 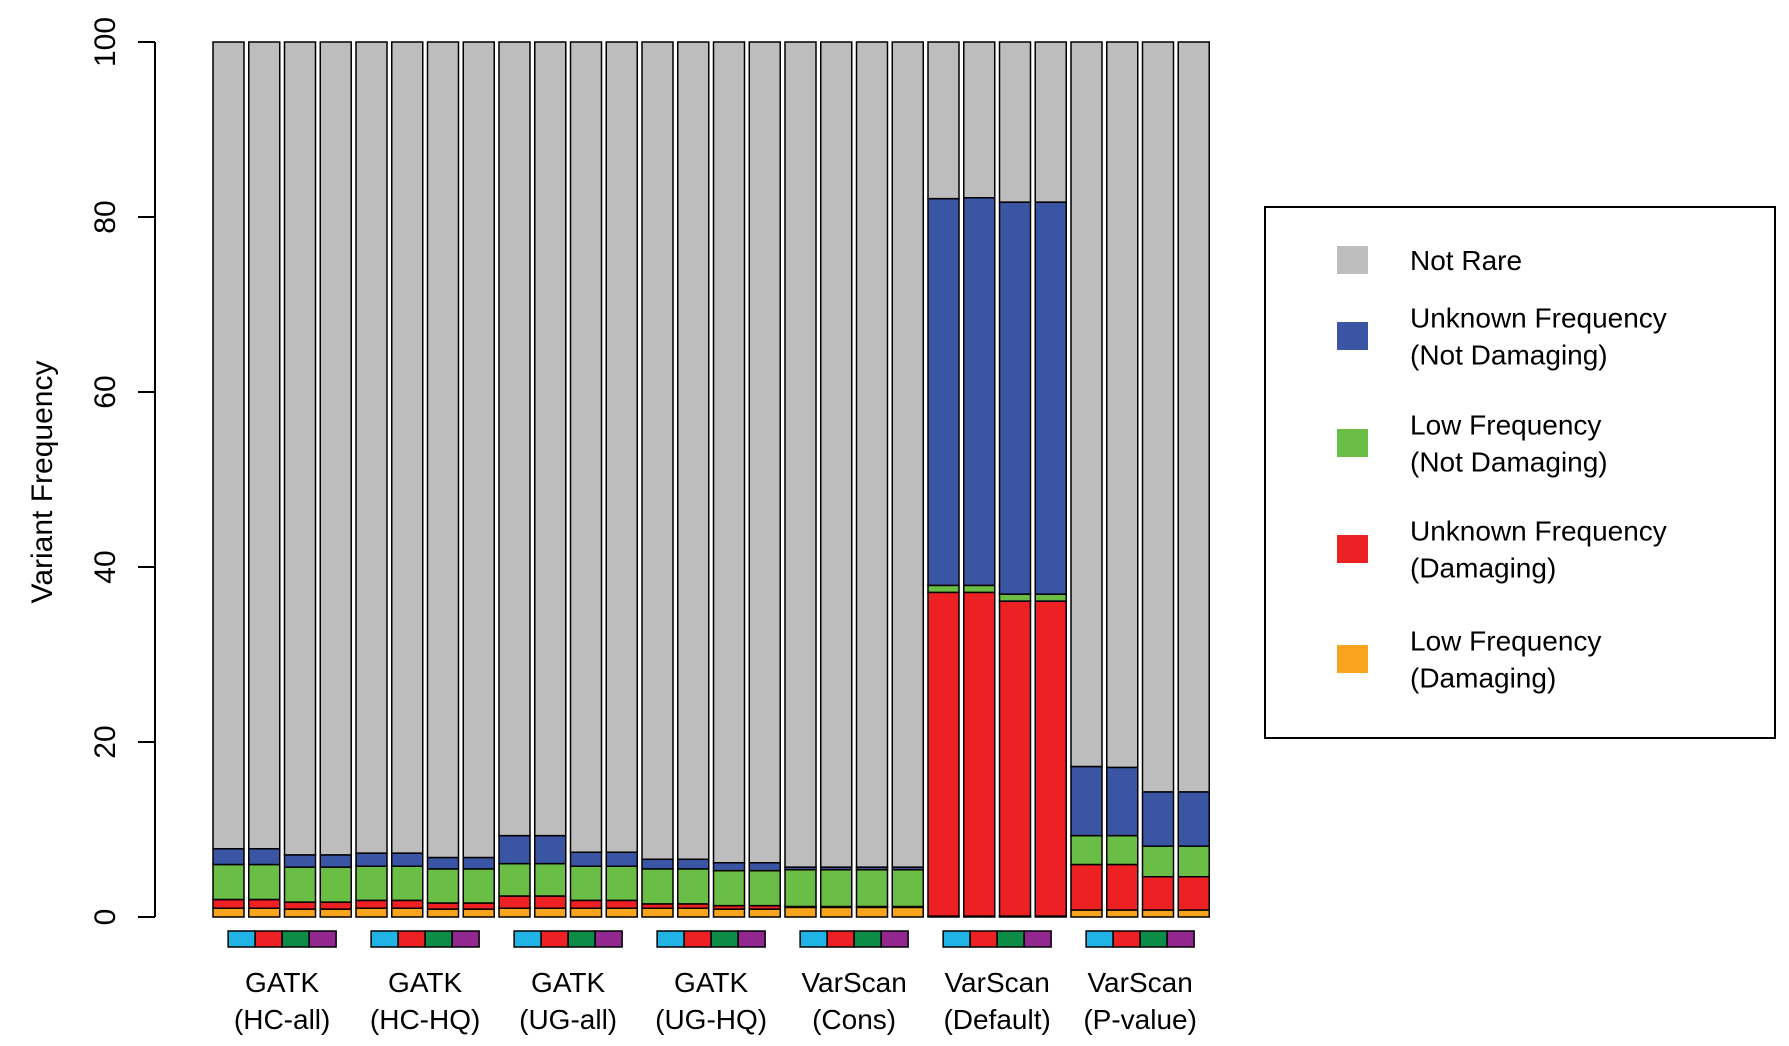 I want to click on group-label: GATK, so click(x=711, y=982).